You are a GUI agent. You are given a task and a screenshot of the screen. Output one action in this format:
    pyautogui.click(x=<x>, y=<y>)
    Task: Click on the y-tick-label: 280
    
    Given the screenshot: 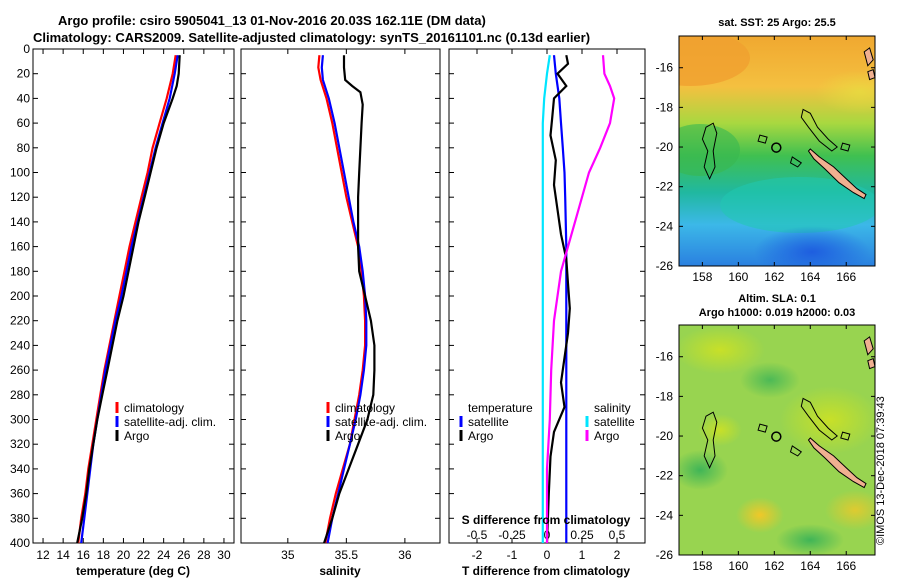 What is the action you would take?
    pyautogui.click(x=20, y=395)
    